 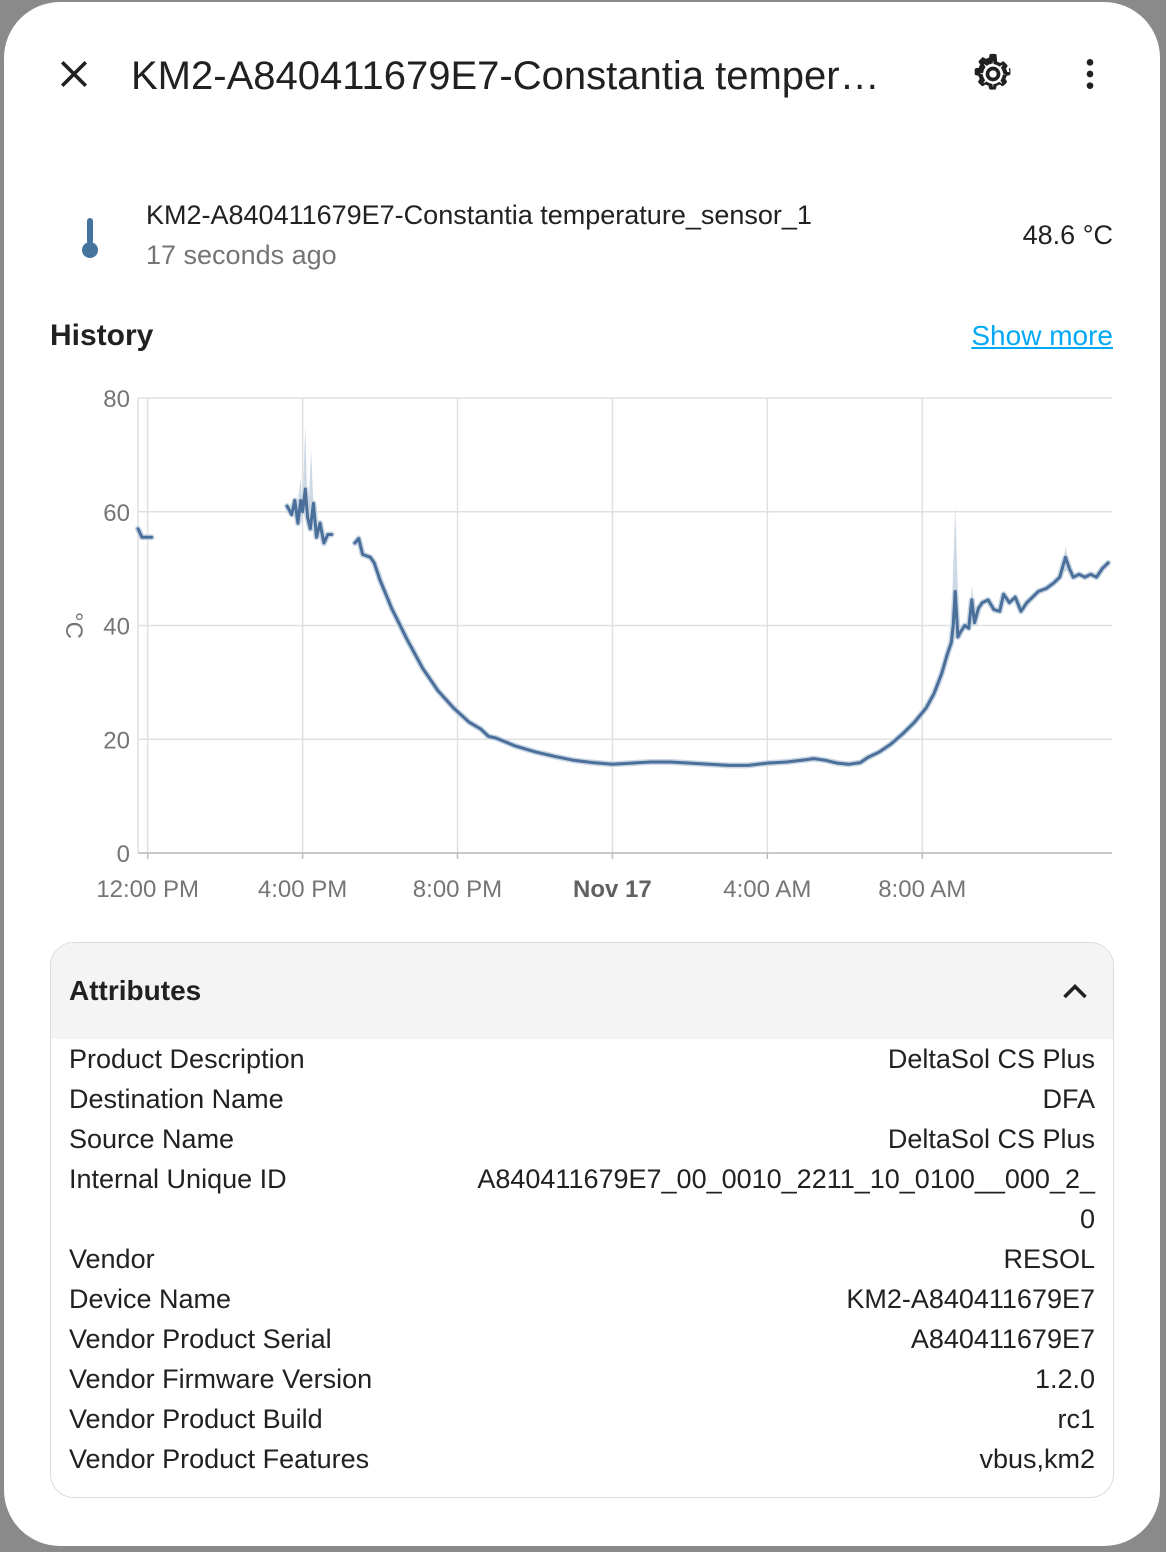 I want to click on attributes-header: Attributes, so click(x=582, y=991).